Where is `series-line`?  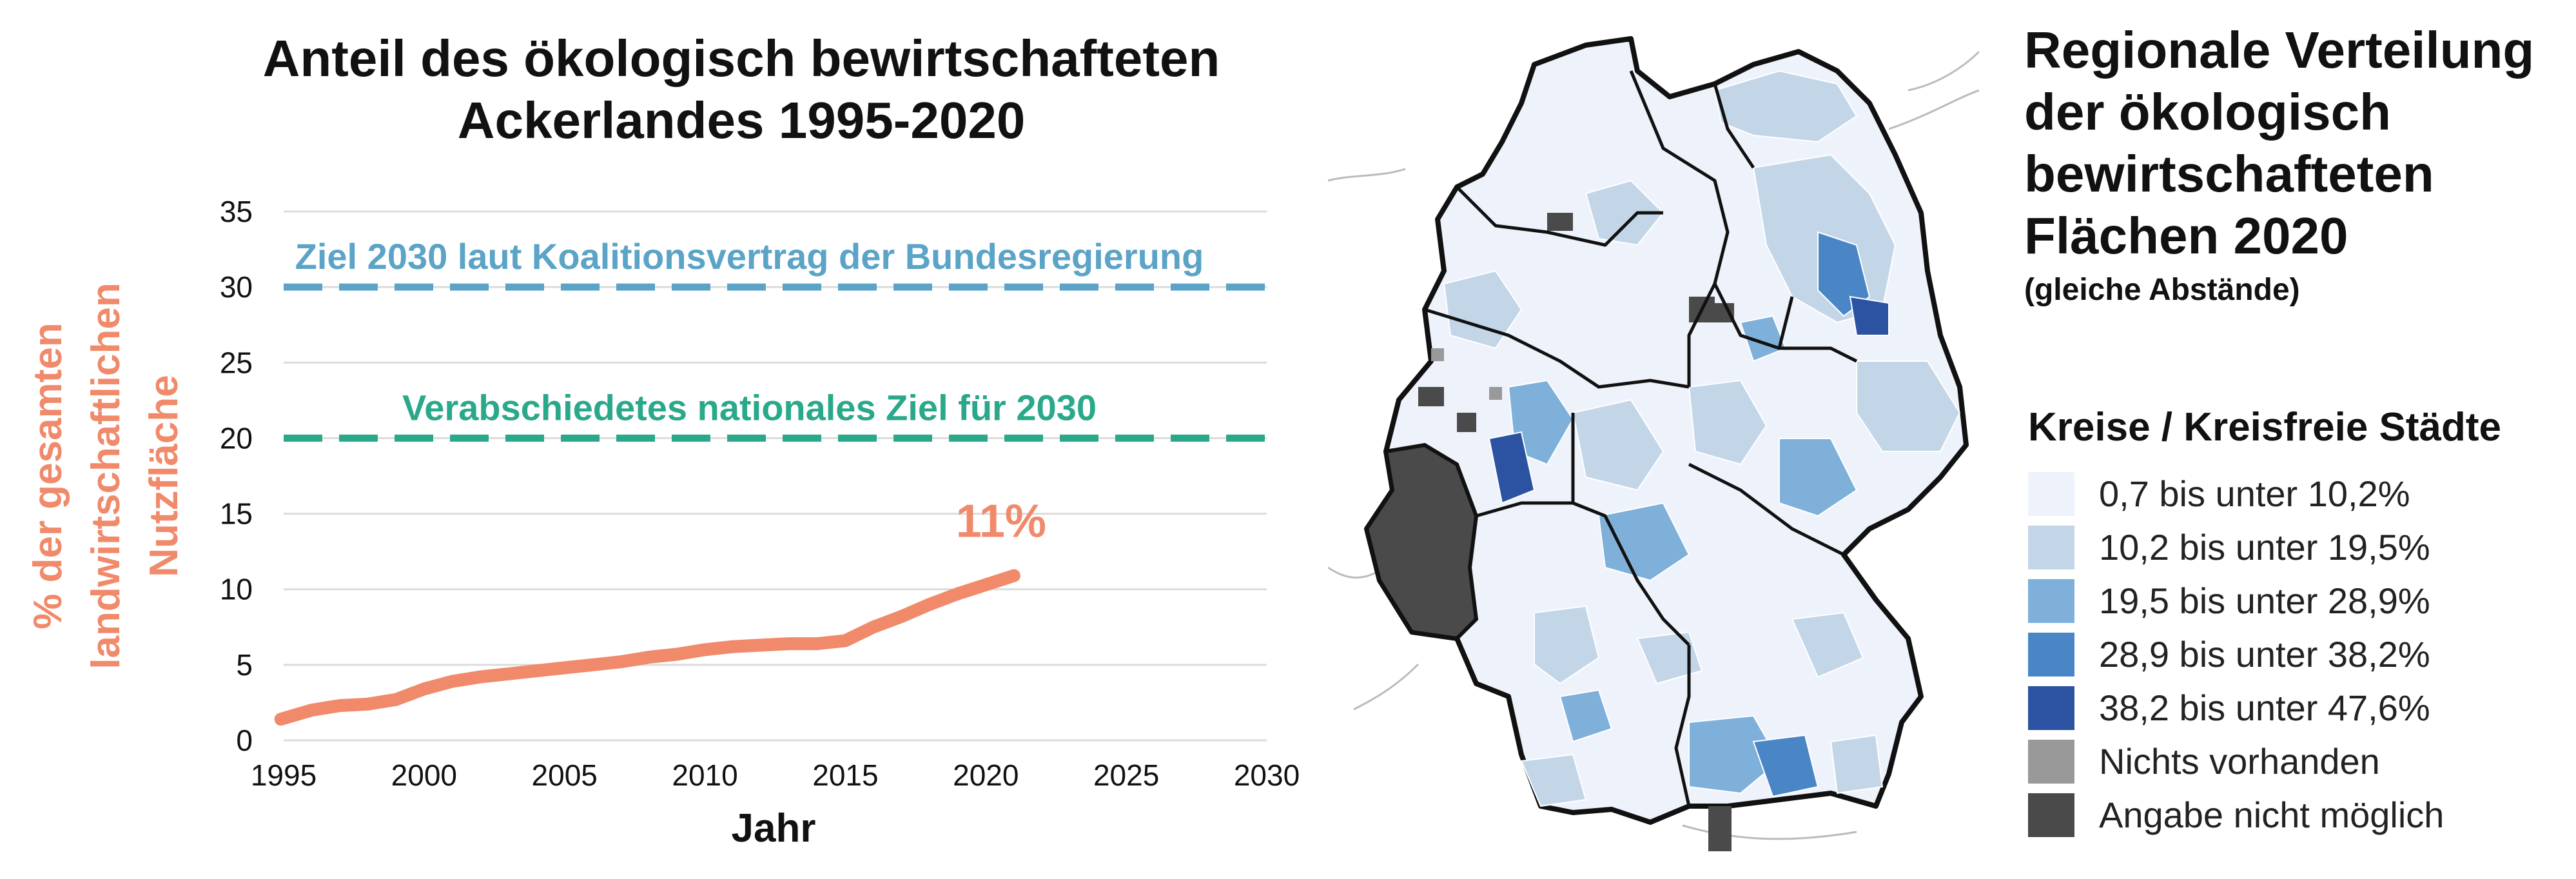
series-line is located at coordinates (647, 647).